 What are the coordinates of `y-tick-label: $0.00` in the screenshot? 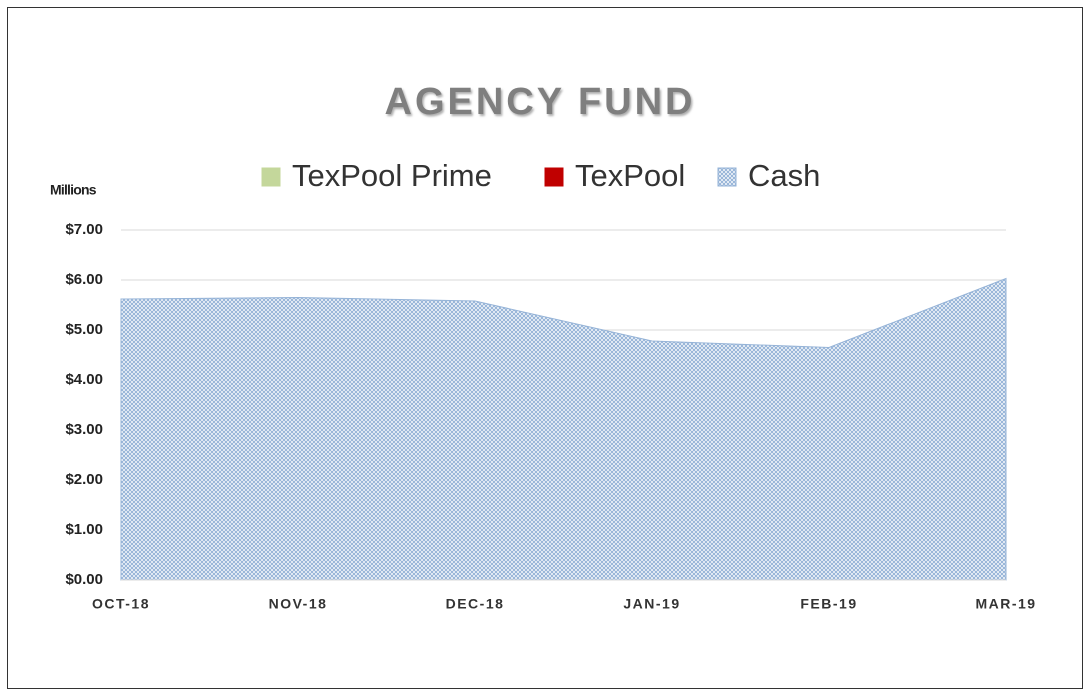 It's located at (84, 579).